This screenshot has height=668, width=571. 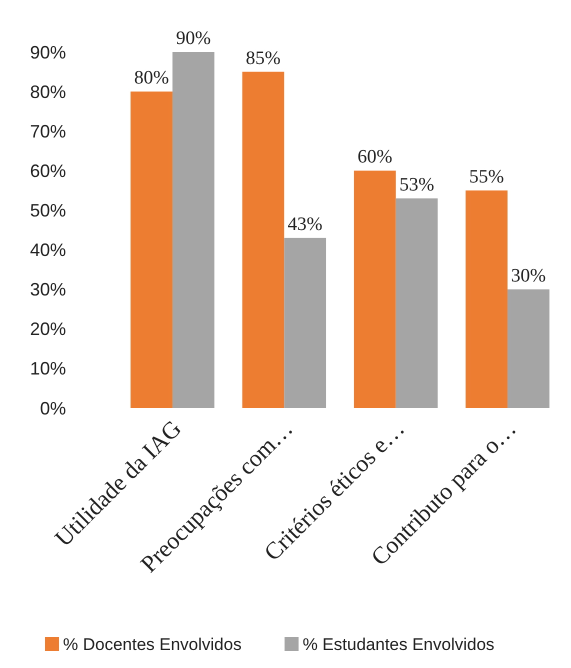 What do you see at coordinates (263, 58) in the screenshot?
I see `data-label: 85%` at bounding box center [263, 58].